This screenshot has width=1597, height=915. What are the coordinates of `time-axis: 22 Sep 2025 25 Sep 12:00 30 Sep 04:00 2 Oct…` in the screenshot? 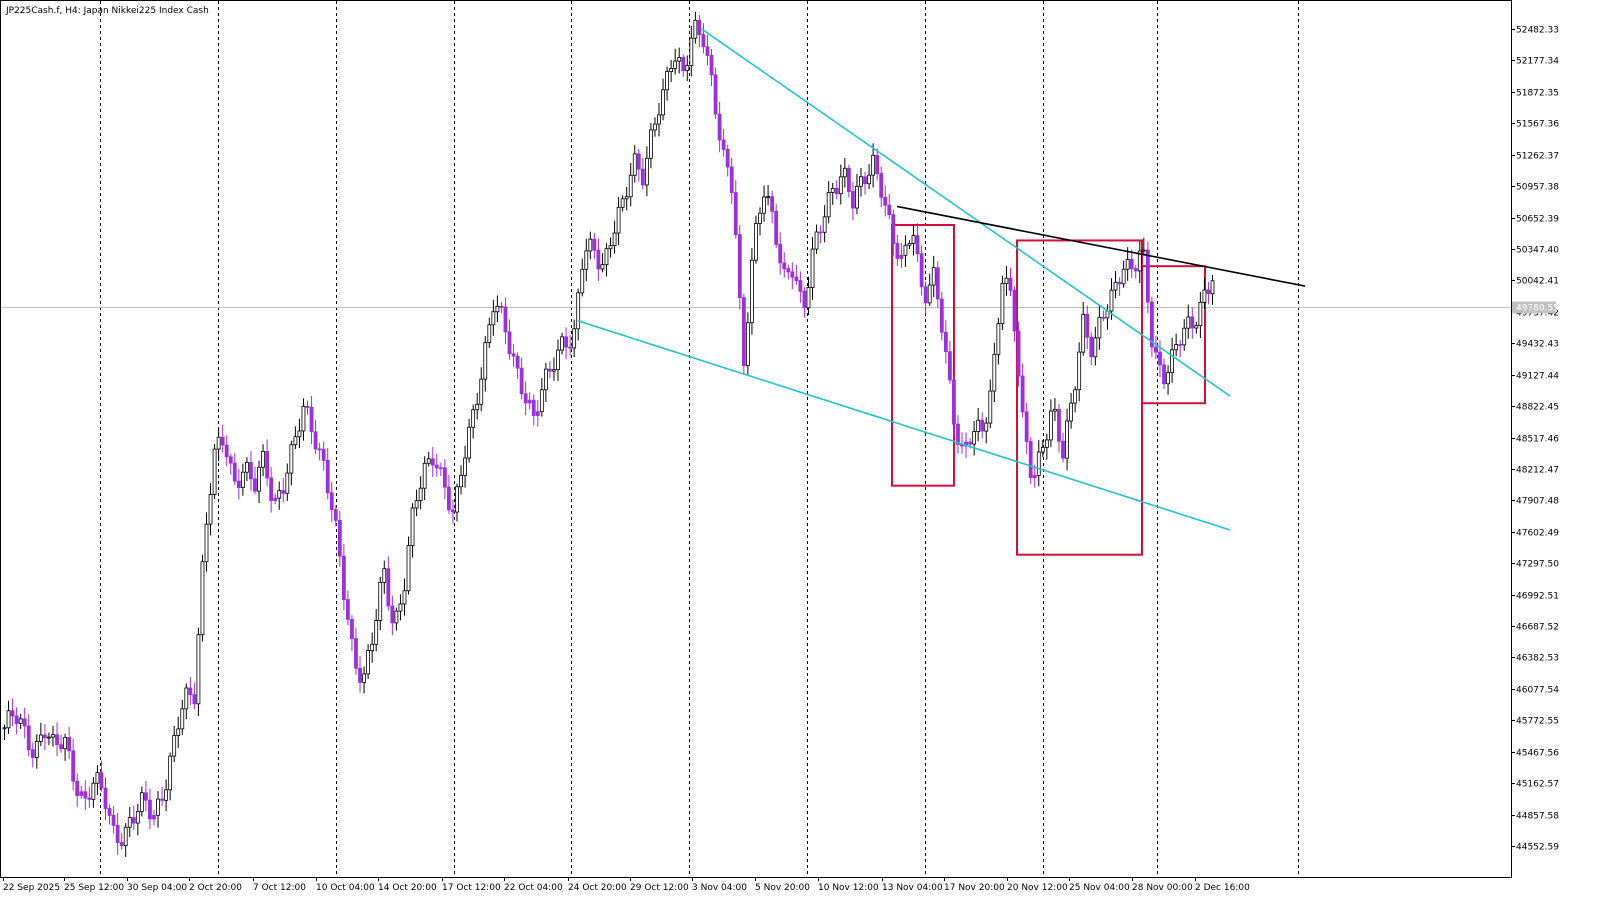 It's located at (626, 885).